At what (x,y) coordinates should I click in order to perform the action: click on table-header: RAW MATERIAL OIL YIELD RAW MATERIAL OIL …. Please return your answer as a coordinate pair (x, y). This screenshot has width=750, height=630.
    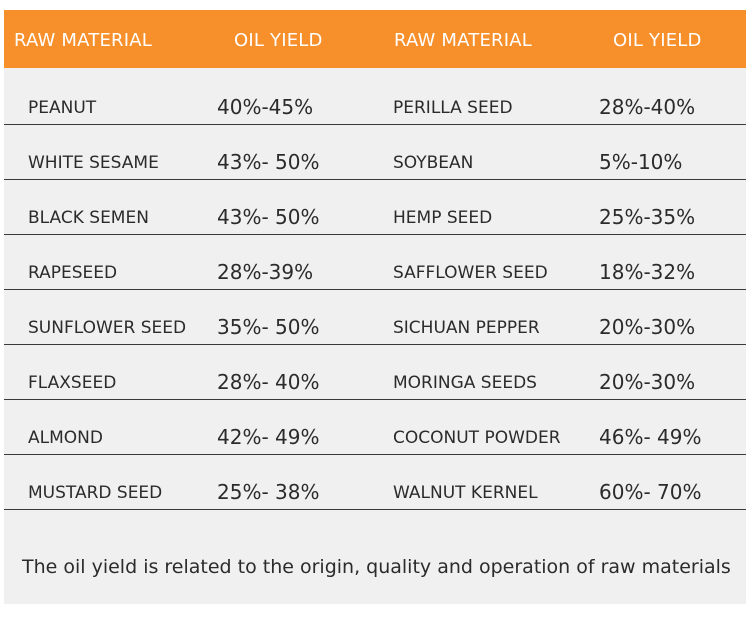
    Looking at the image, I should click on (375, 39).